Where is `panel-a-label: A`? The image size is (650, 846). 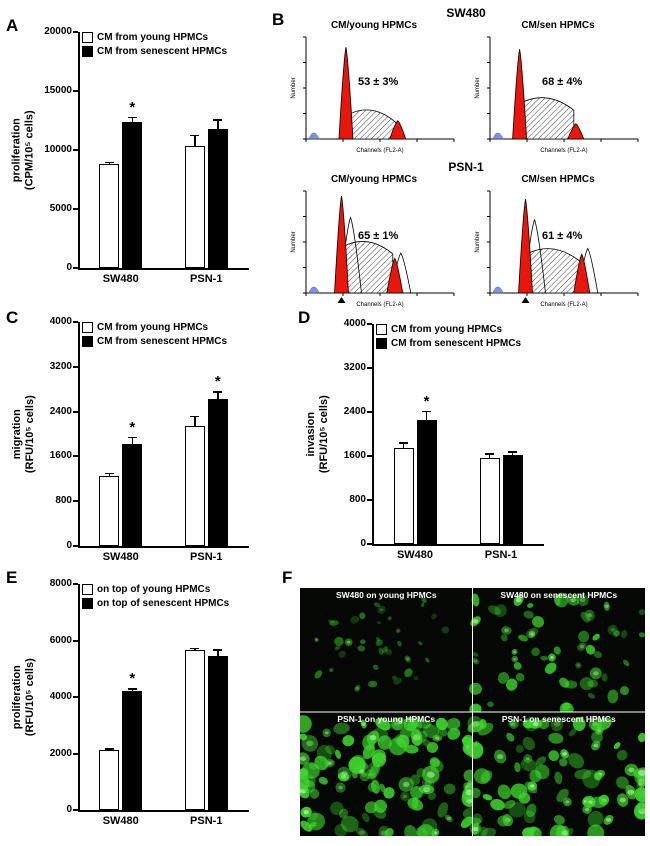
panel-a-label: A is located at coordinates (12, 25).